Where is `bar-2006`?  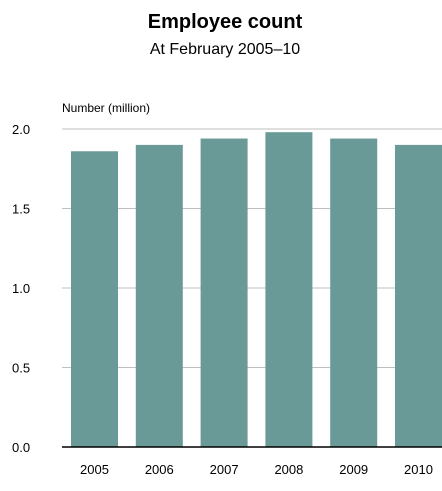
bar-2006 is located at coordinates (159, 295).